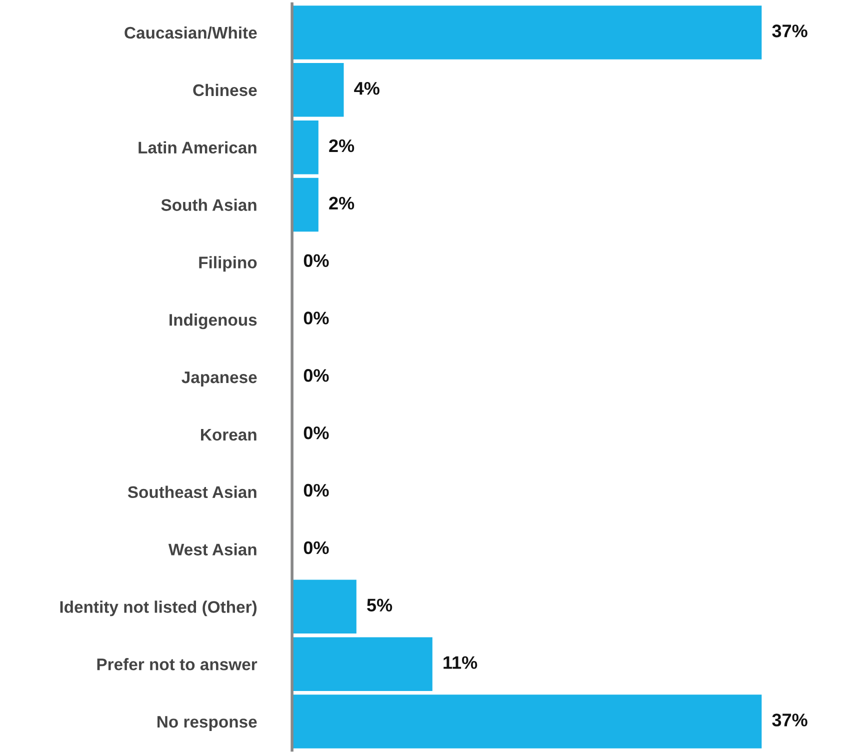 The height and width of the screenshot is (754, 859). I want to click on y-tick-label: West Asian, so click(212, 549).